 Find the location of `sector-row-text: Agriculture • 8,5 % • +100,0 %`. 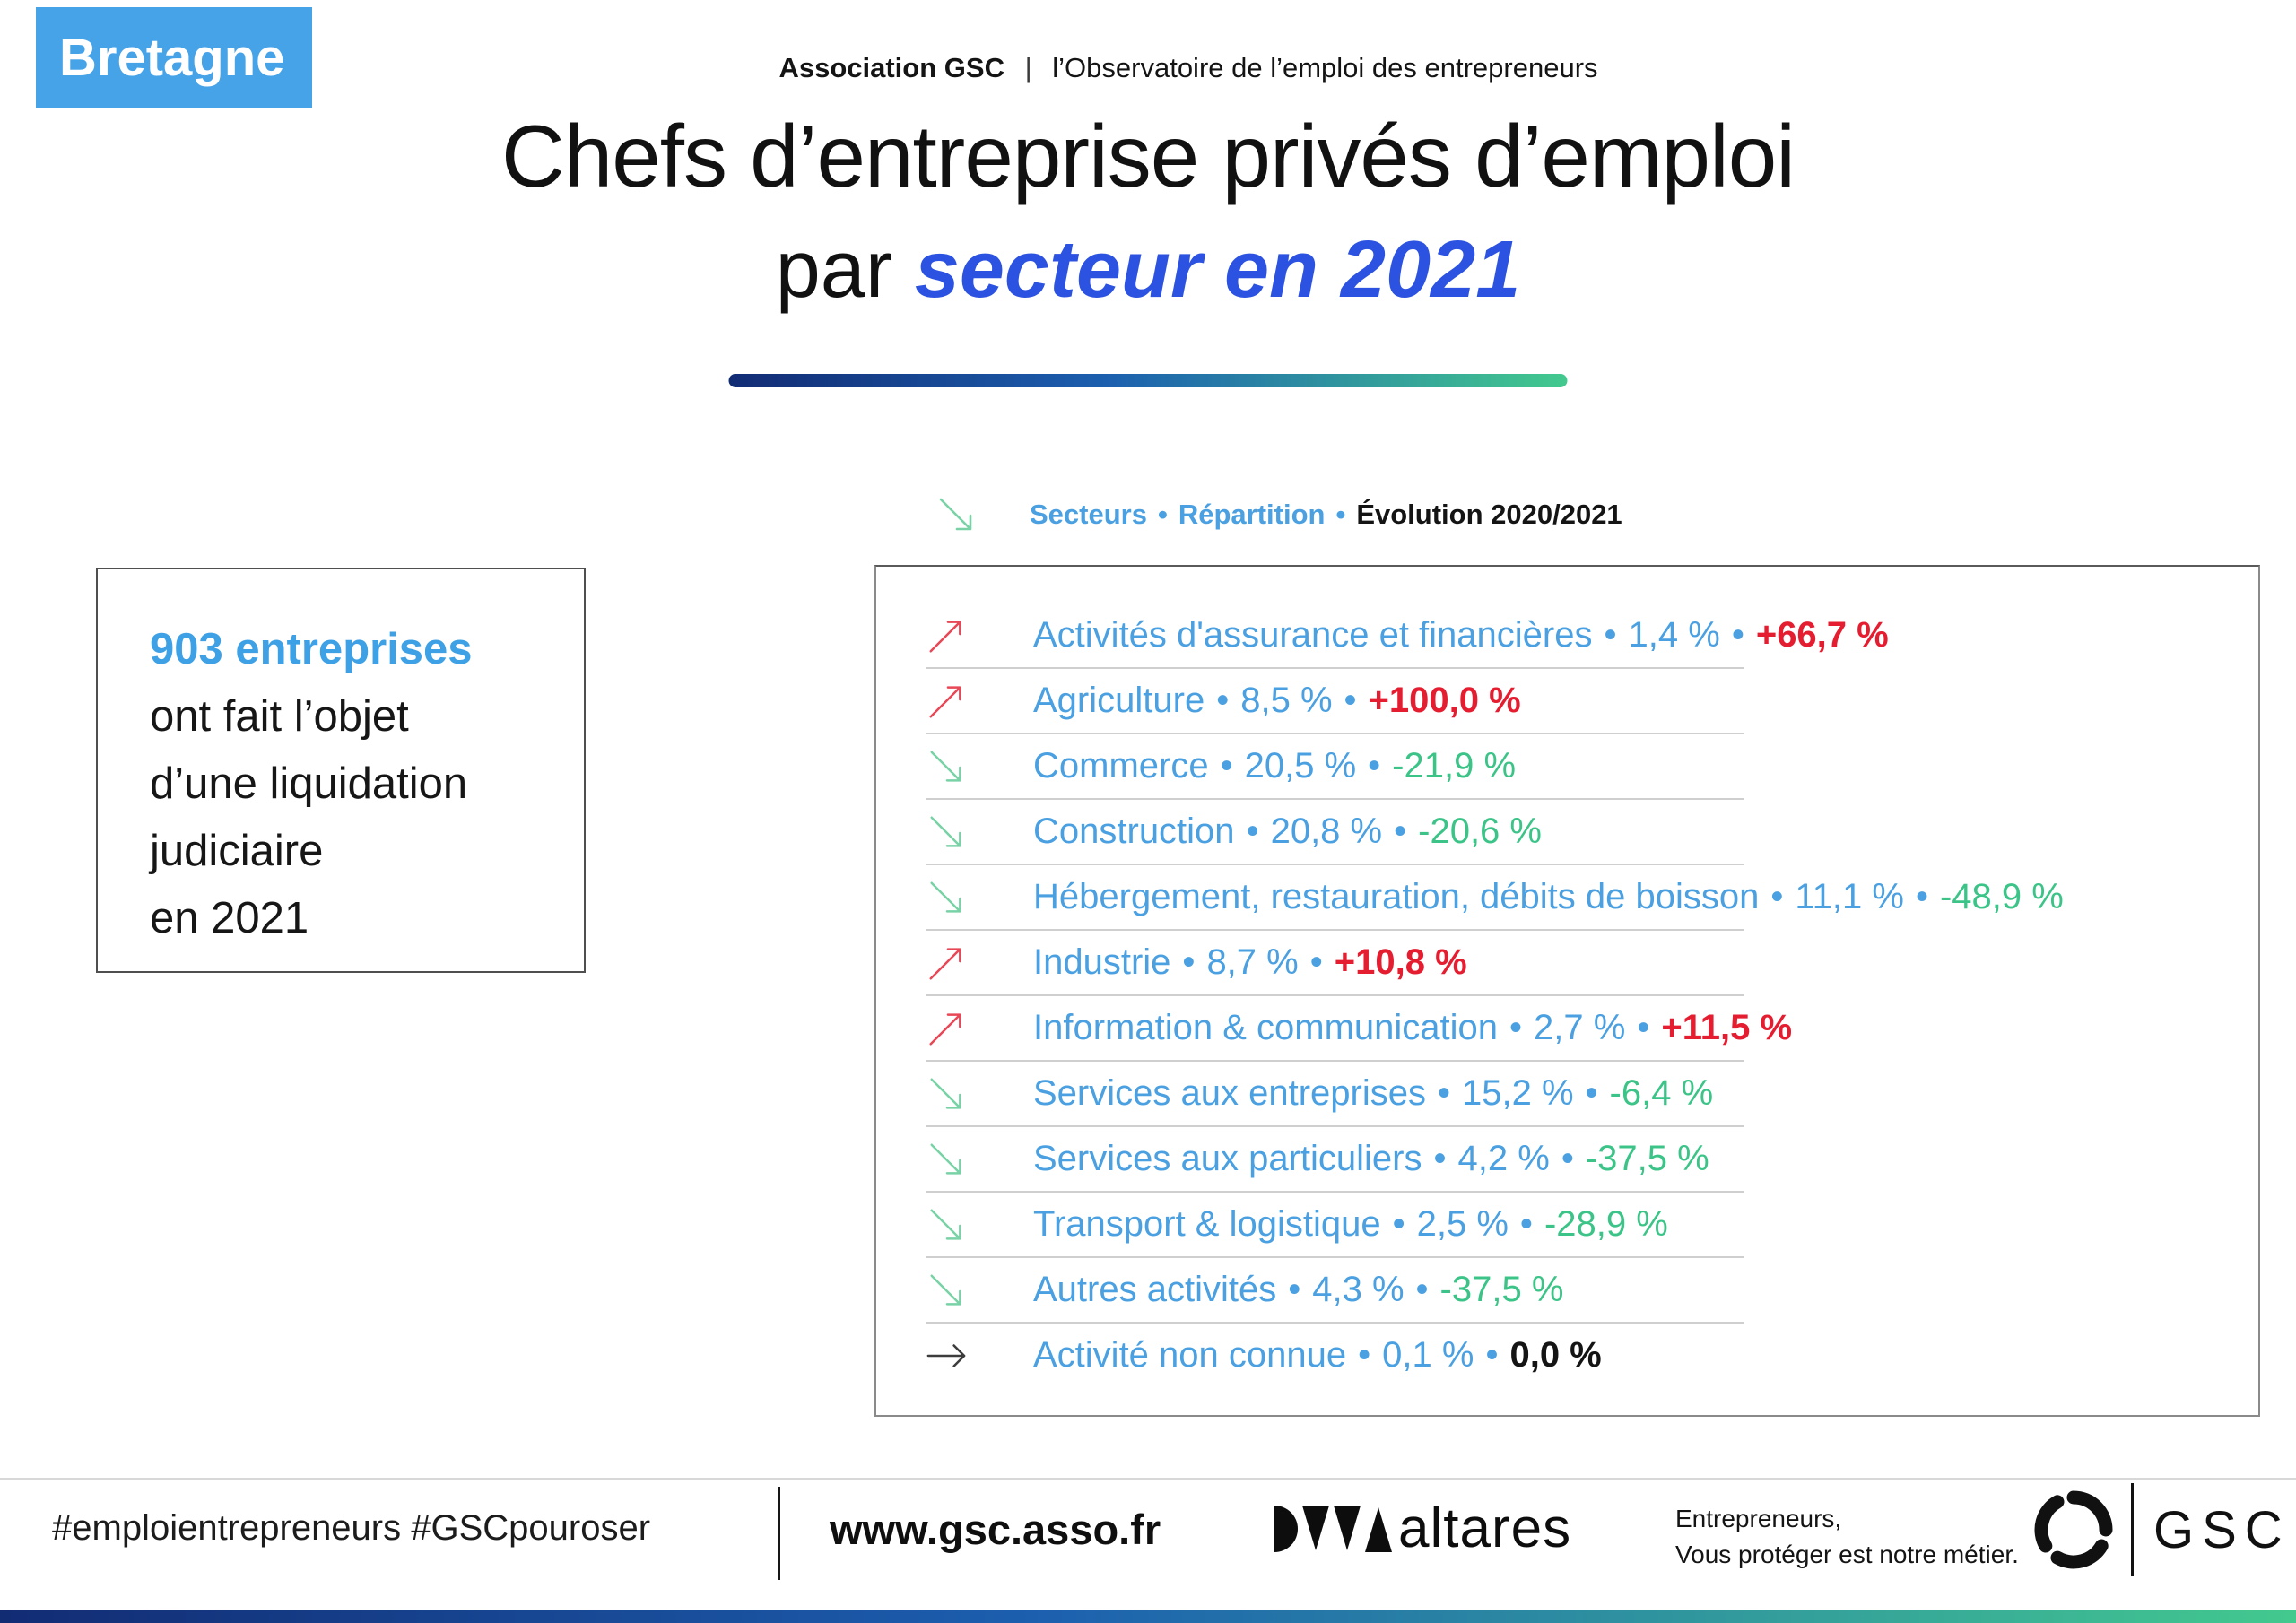

sector-row-text: Agriculture • 8,5 % • +100,0 % is located at coordinates (1277, 701).